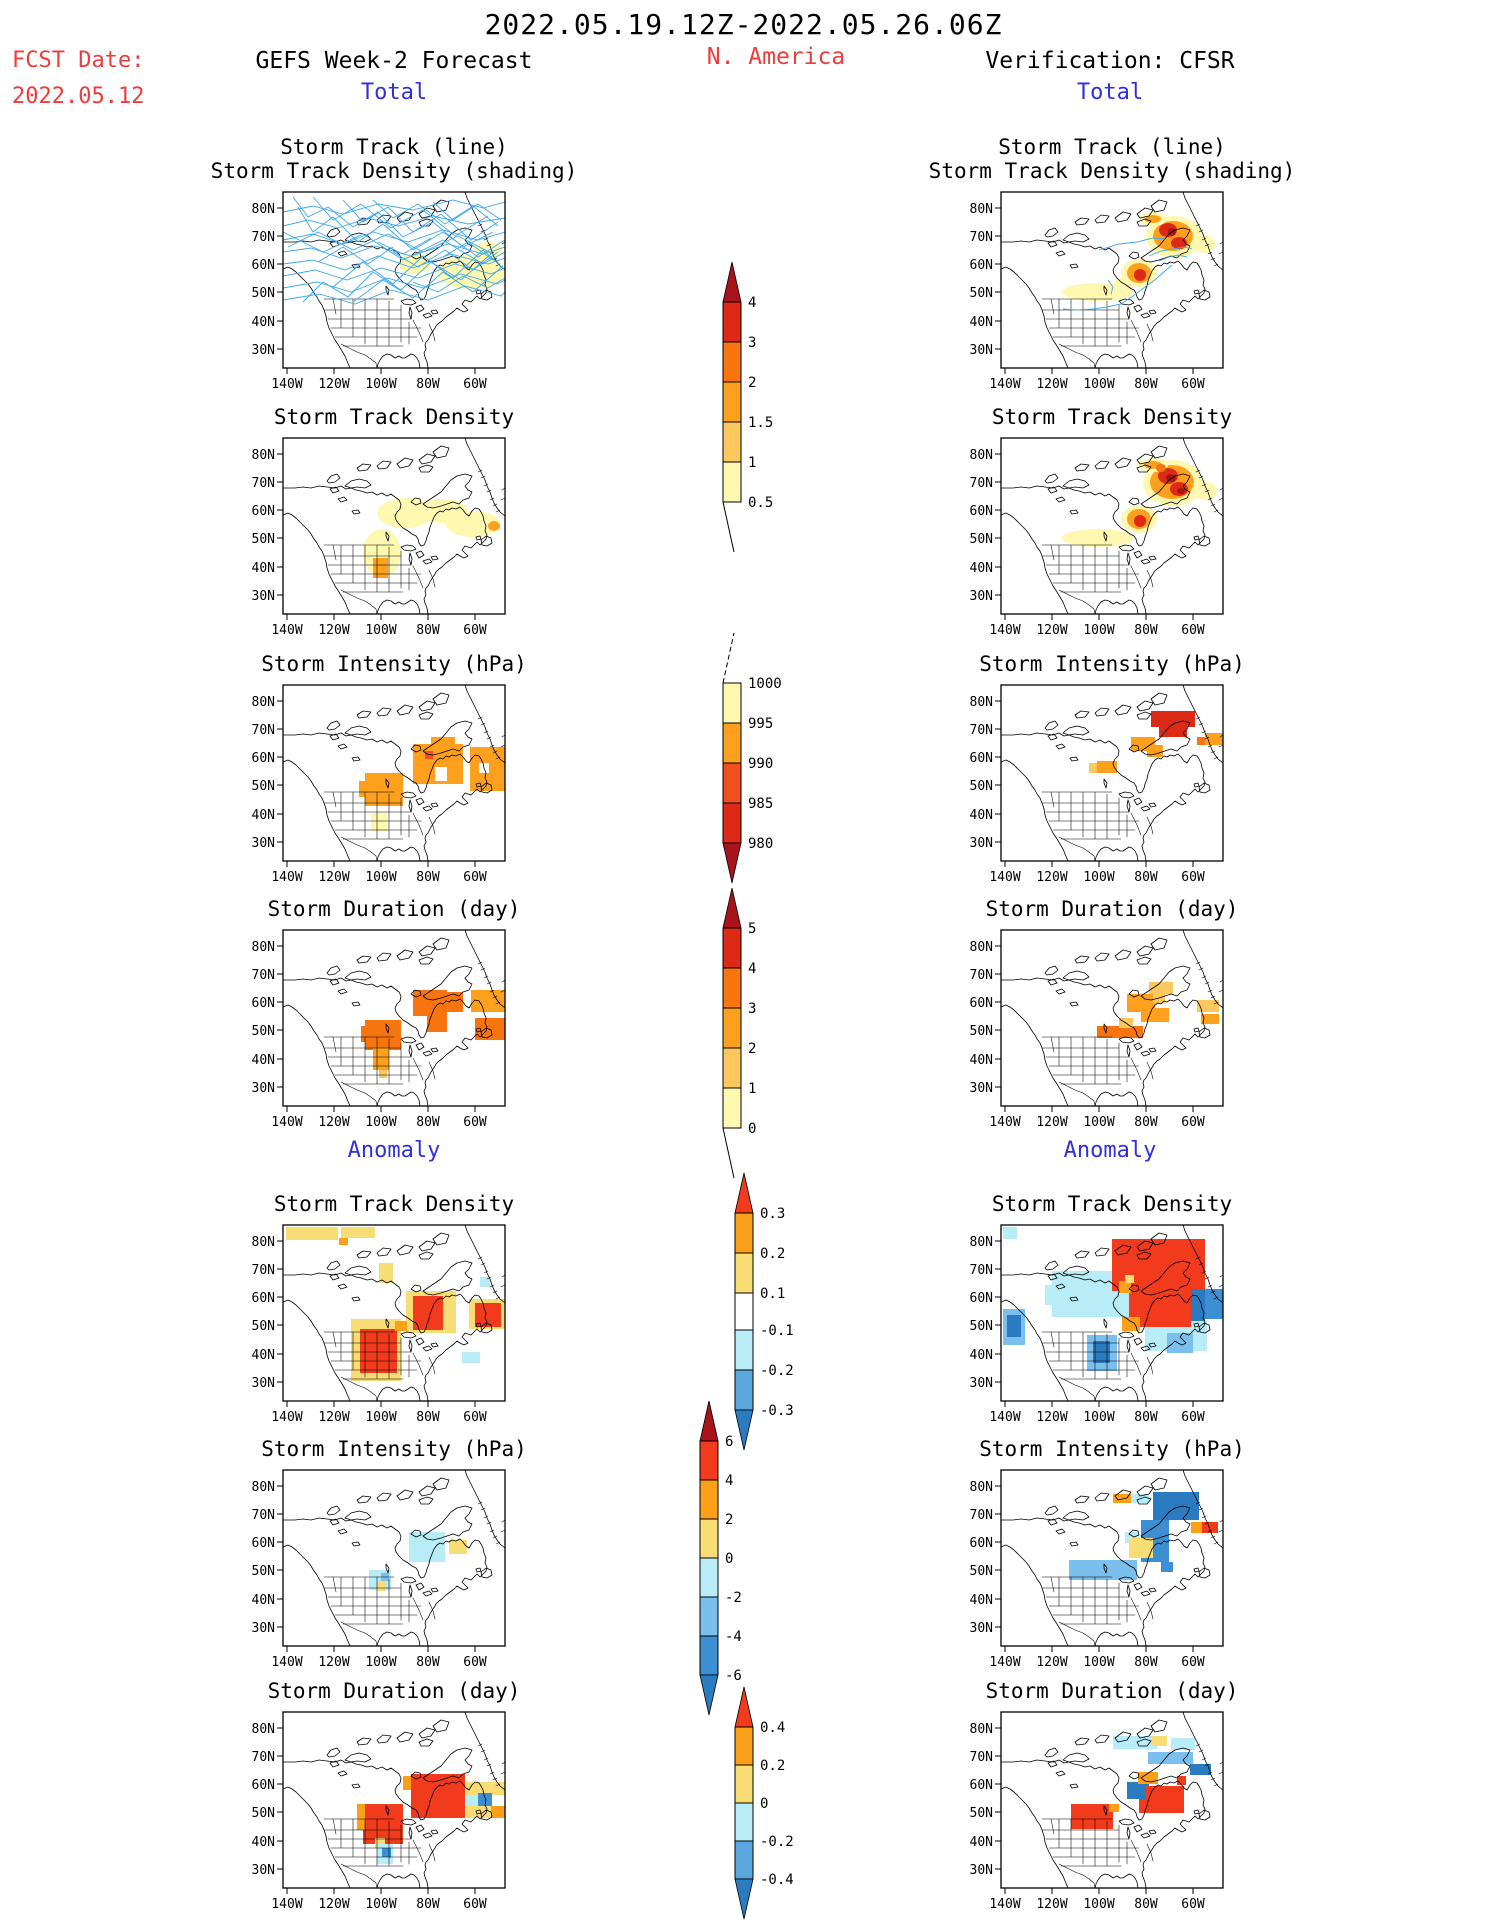  Describe the element at coordinates (733, 1676) in the screenshot. I see `colorbar-tick-label: -6` at that location.